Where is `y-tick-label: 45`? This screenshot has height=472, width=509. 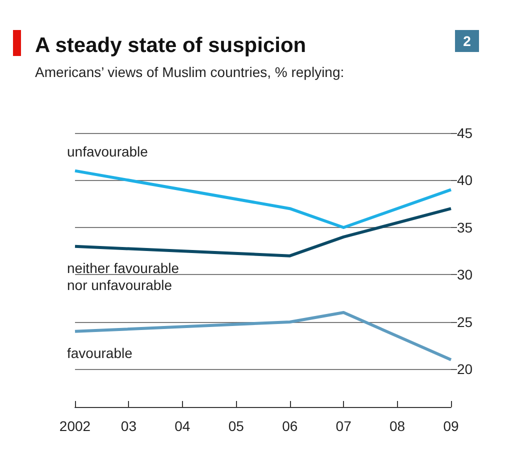
y-tick-label: 45 is located at coordinates (465, 133).